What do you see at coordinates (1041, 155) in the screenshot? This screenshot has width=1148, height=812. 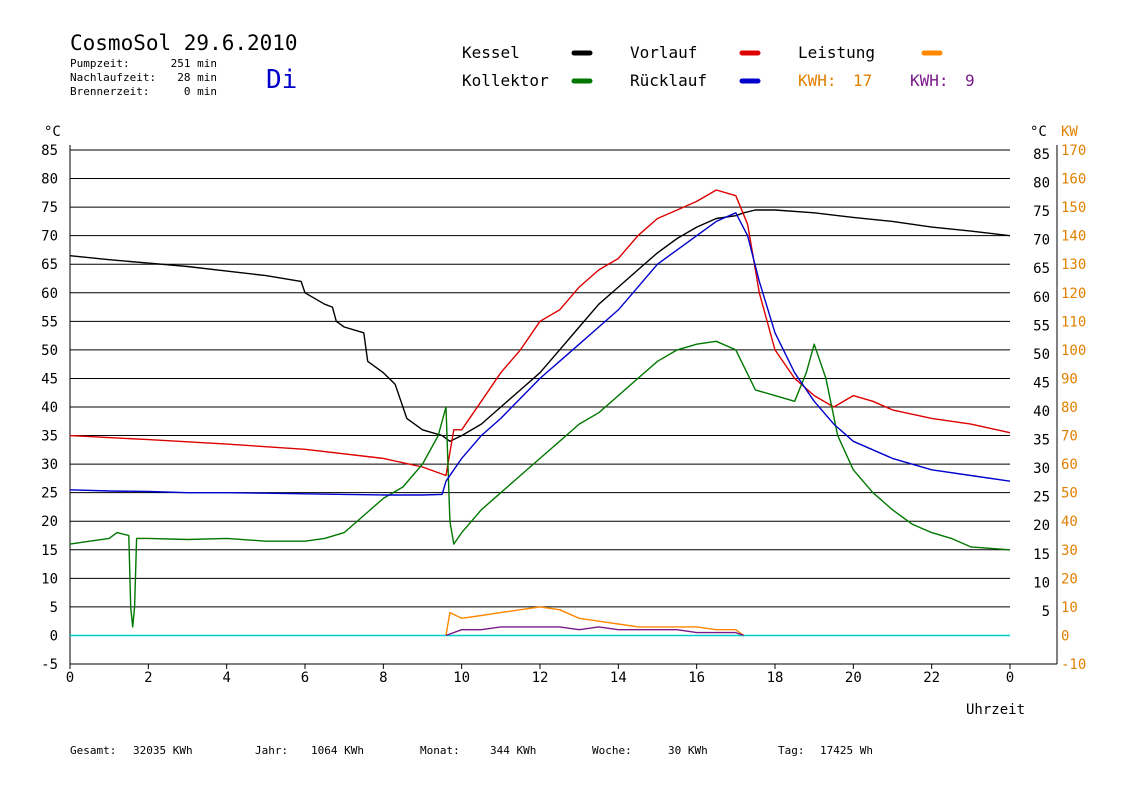 I see `y-tick-label-right: 85` at bounding box center [1041, 155].